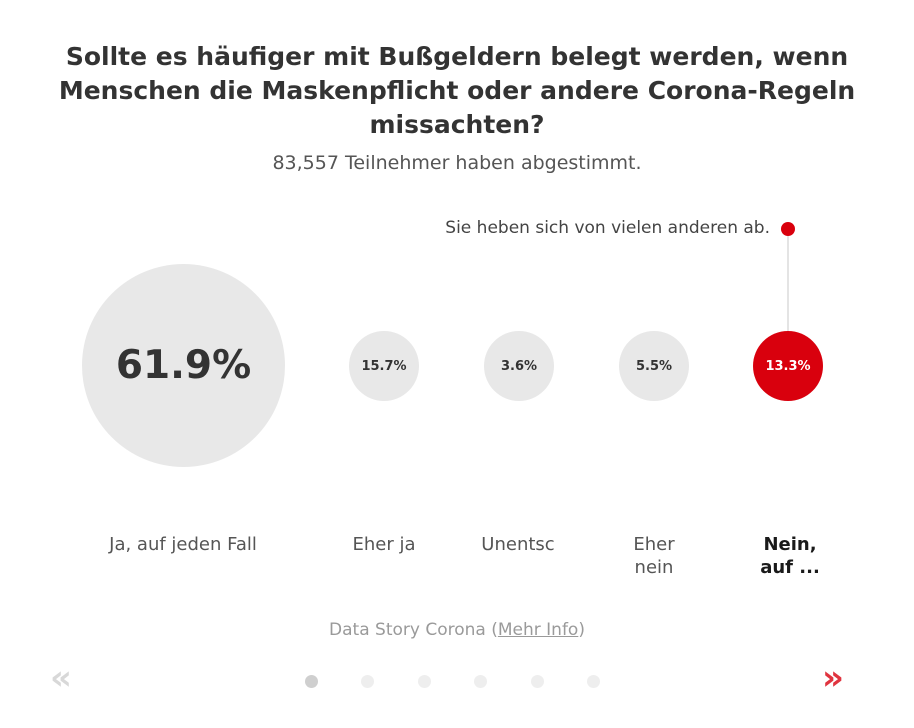 This screenshot has width=914, height=728. I want to click on credit-suffix: ), so click(581, 630).